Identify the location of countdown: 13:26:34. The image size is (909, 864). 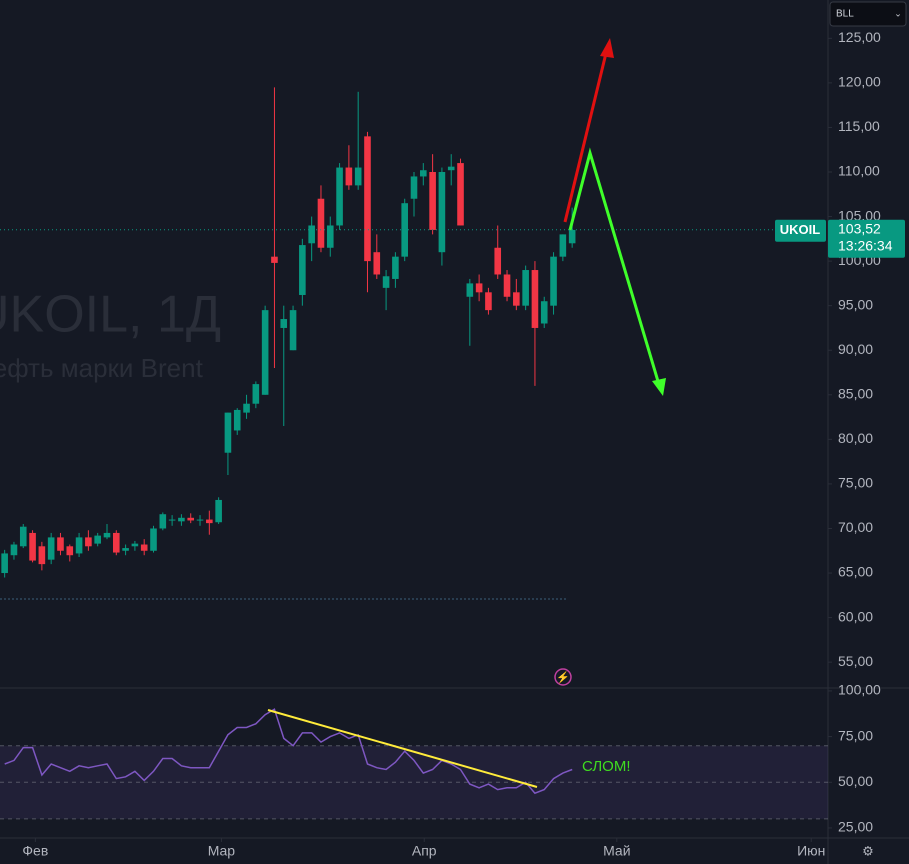
(865, 245).